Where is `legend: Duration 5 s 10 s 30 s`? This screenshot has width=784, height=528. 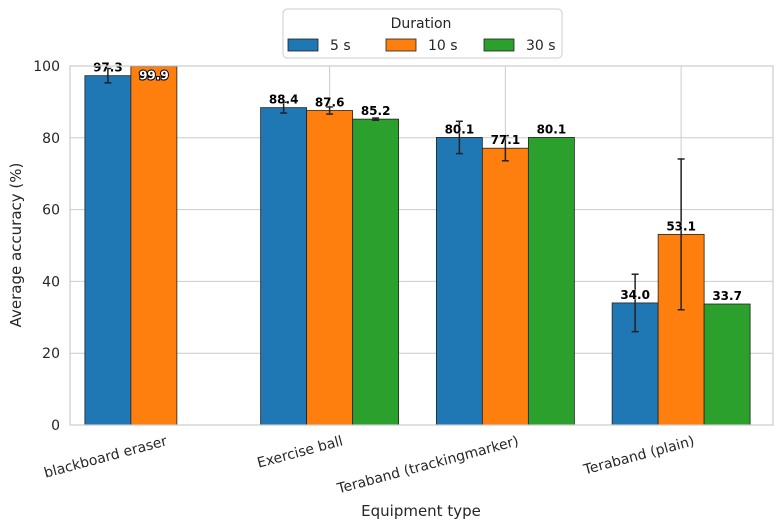
legend: Duration 5 s 10 s 30 s is located at coordinates (422, 33).